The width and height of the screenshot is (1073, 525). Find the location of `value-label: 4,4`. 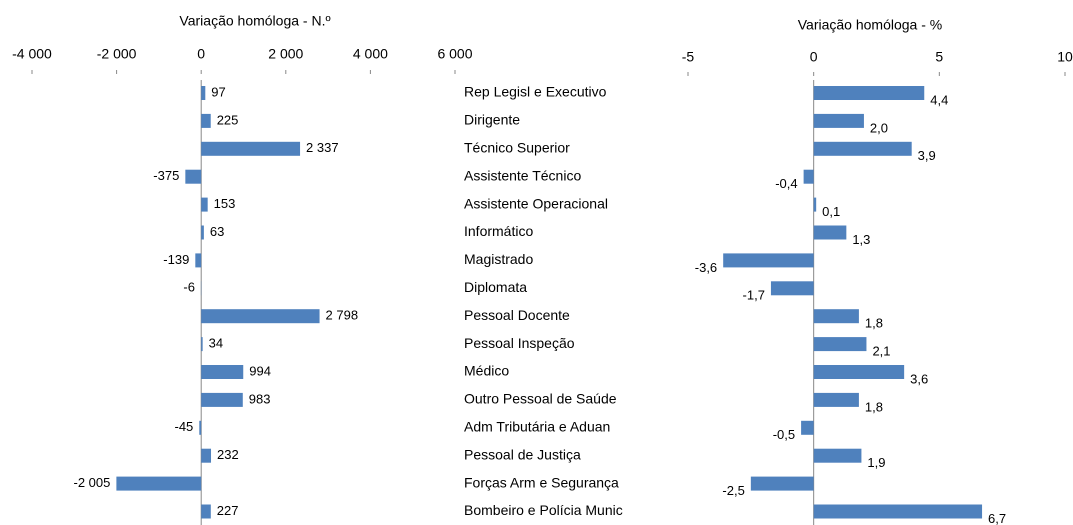

value-label: 4,4 is located at coordinates (939, 99).